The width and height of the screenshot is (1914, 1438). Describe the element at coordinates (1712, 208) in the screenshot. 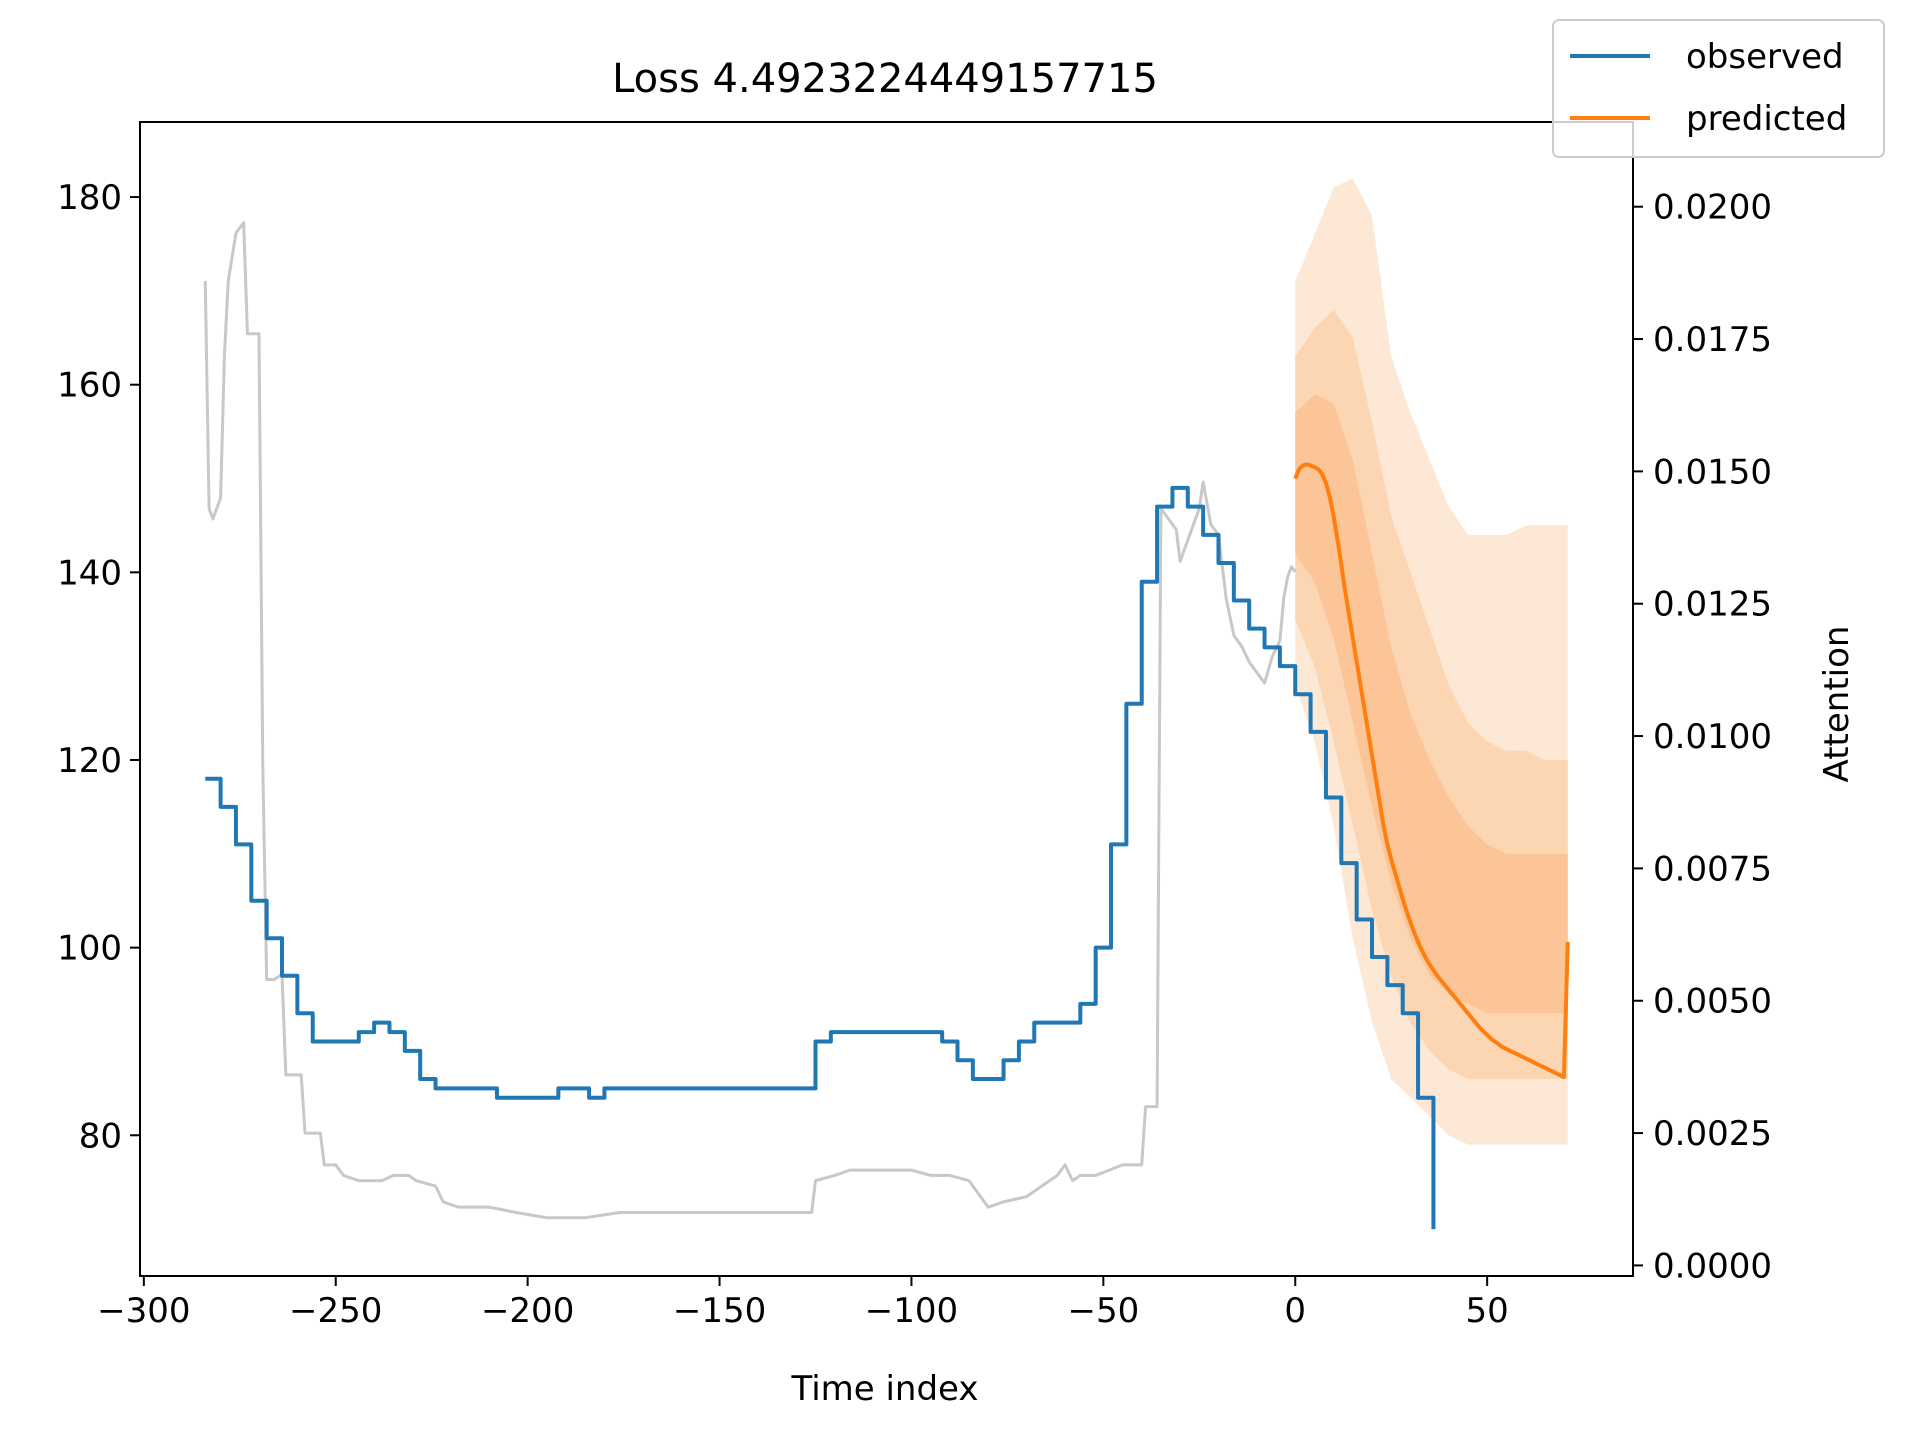

I see `y2-tick-label: 0.0200` at that location.